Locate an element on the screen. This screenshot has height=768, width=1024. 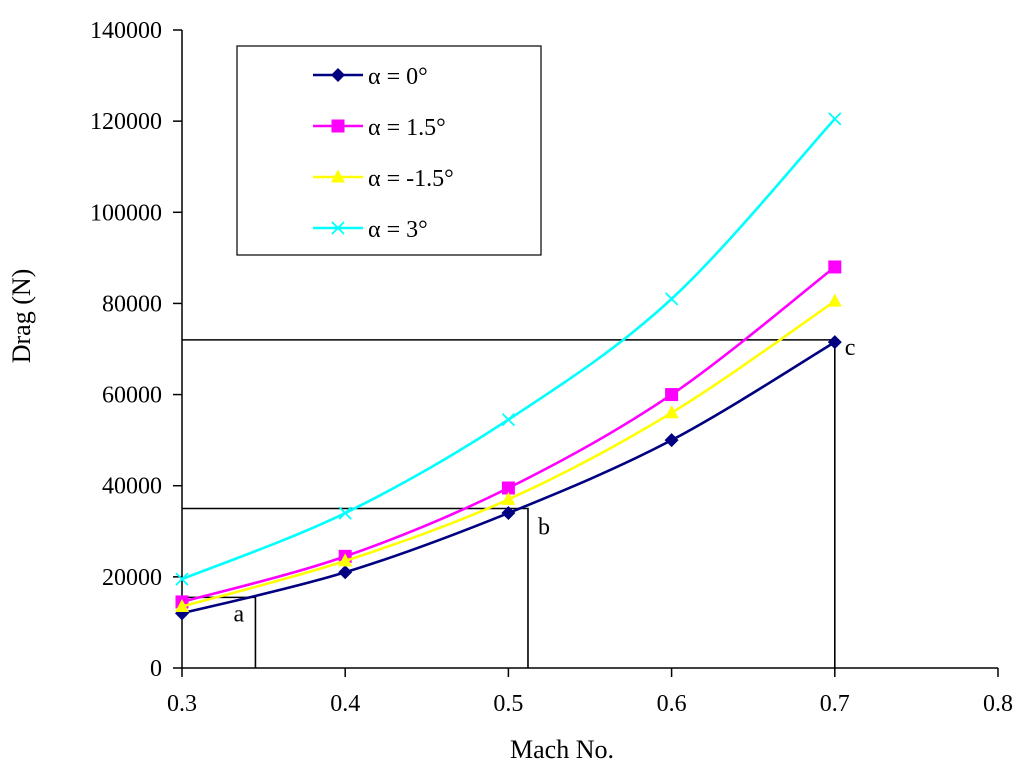
legend-entry: α = 1.5° is located at coordinates (379, 128).